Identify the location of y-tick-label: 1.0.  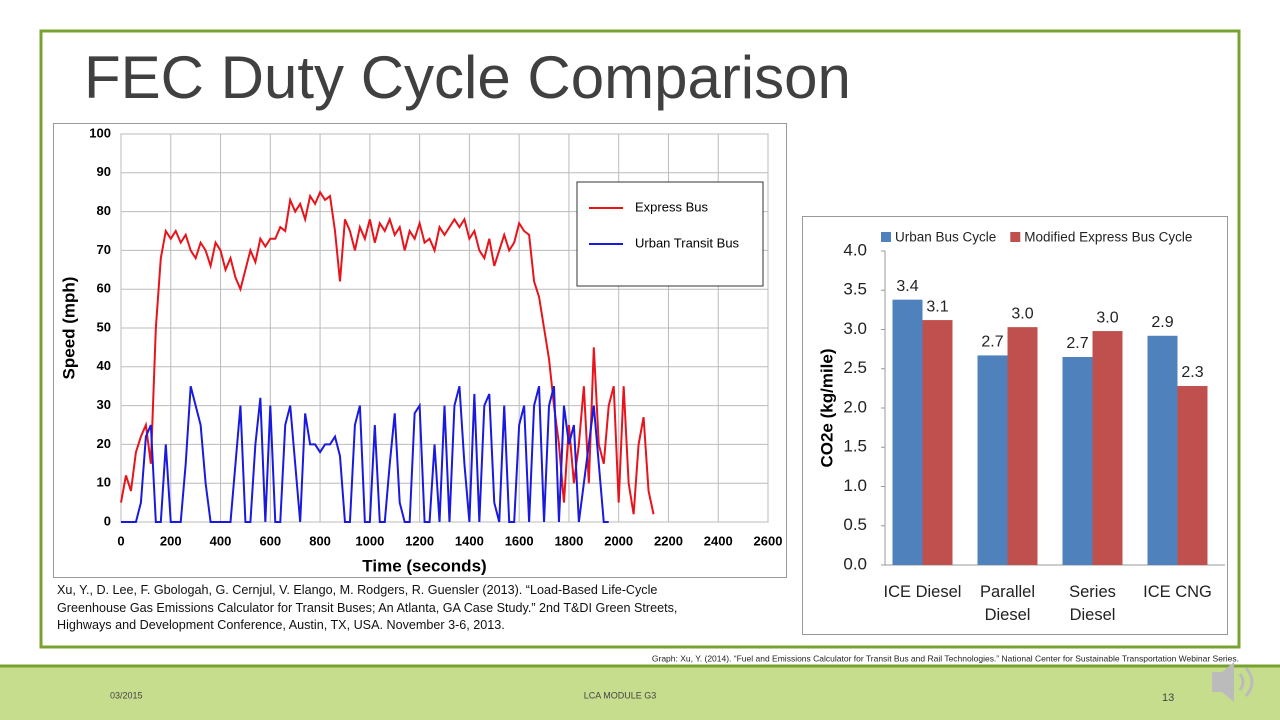
(855, 485).